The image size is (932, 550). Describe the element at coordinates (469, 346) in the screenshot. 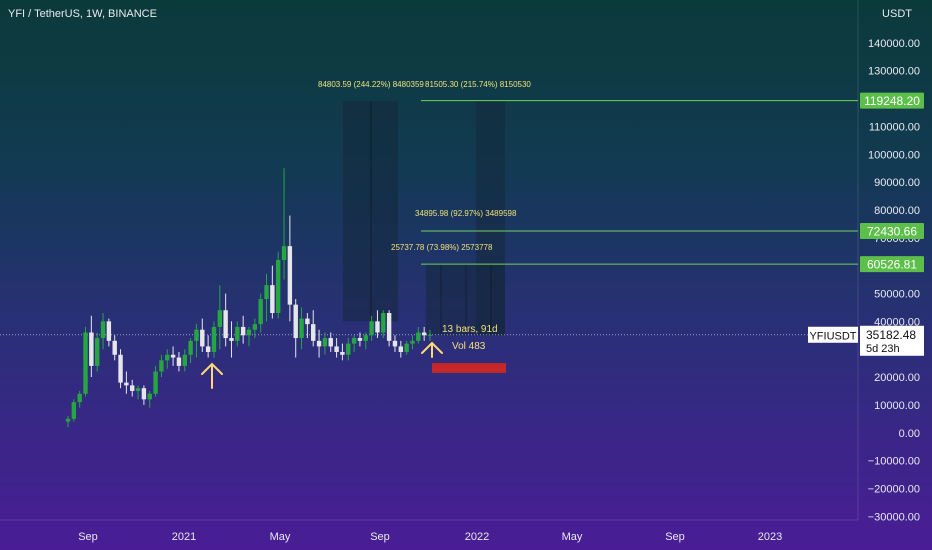

I see `vol-label: Vol 483` at that location.